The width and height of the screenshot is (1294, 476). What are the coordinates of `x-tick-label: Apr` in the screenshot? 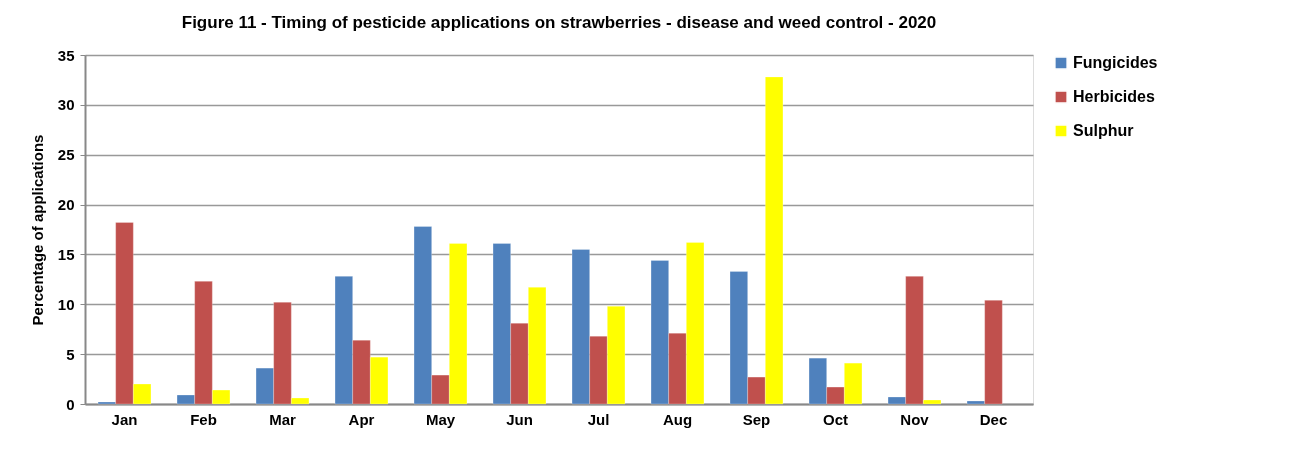 It's located at (361, 419).